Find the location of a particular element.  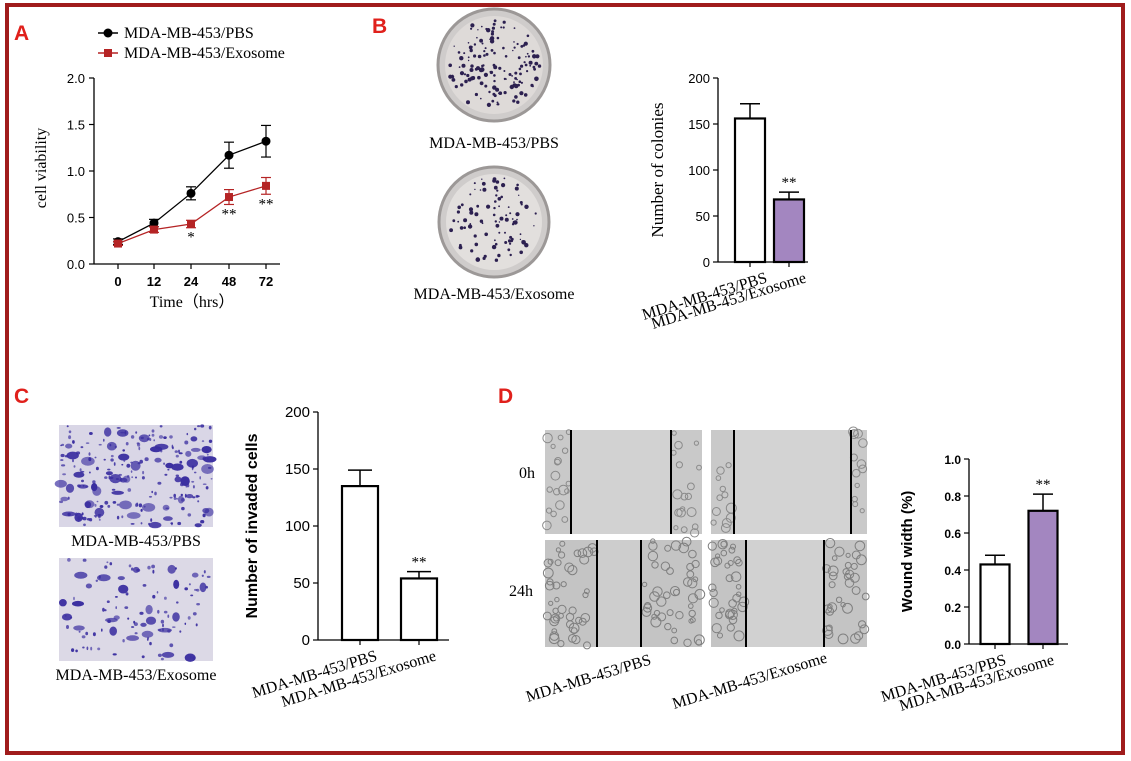

wound-row-label-24h: 24h is located at coordinates (521, 591).